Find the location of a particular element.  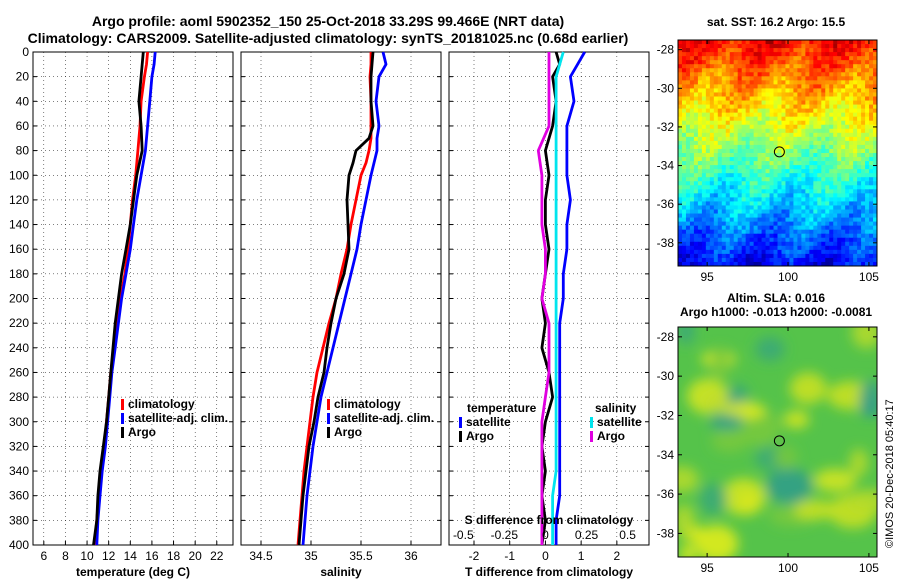

sst-map: 95 100 105-28-30-32-34-36-38 is located at coordinates (768, 161).